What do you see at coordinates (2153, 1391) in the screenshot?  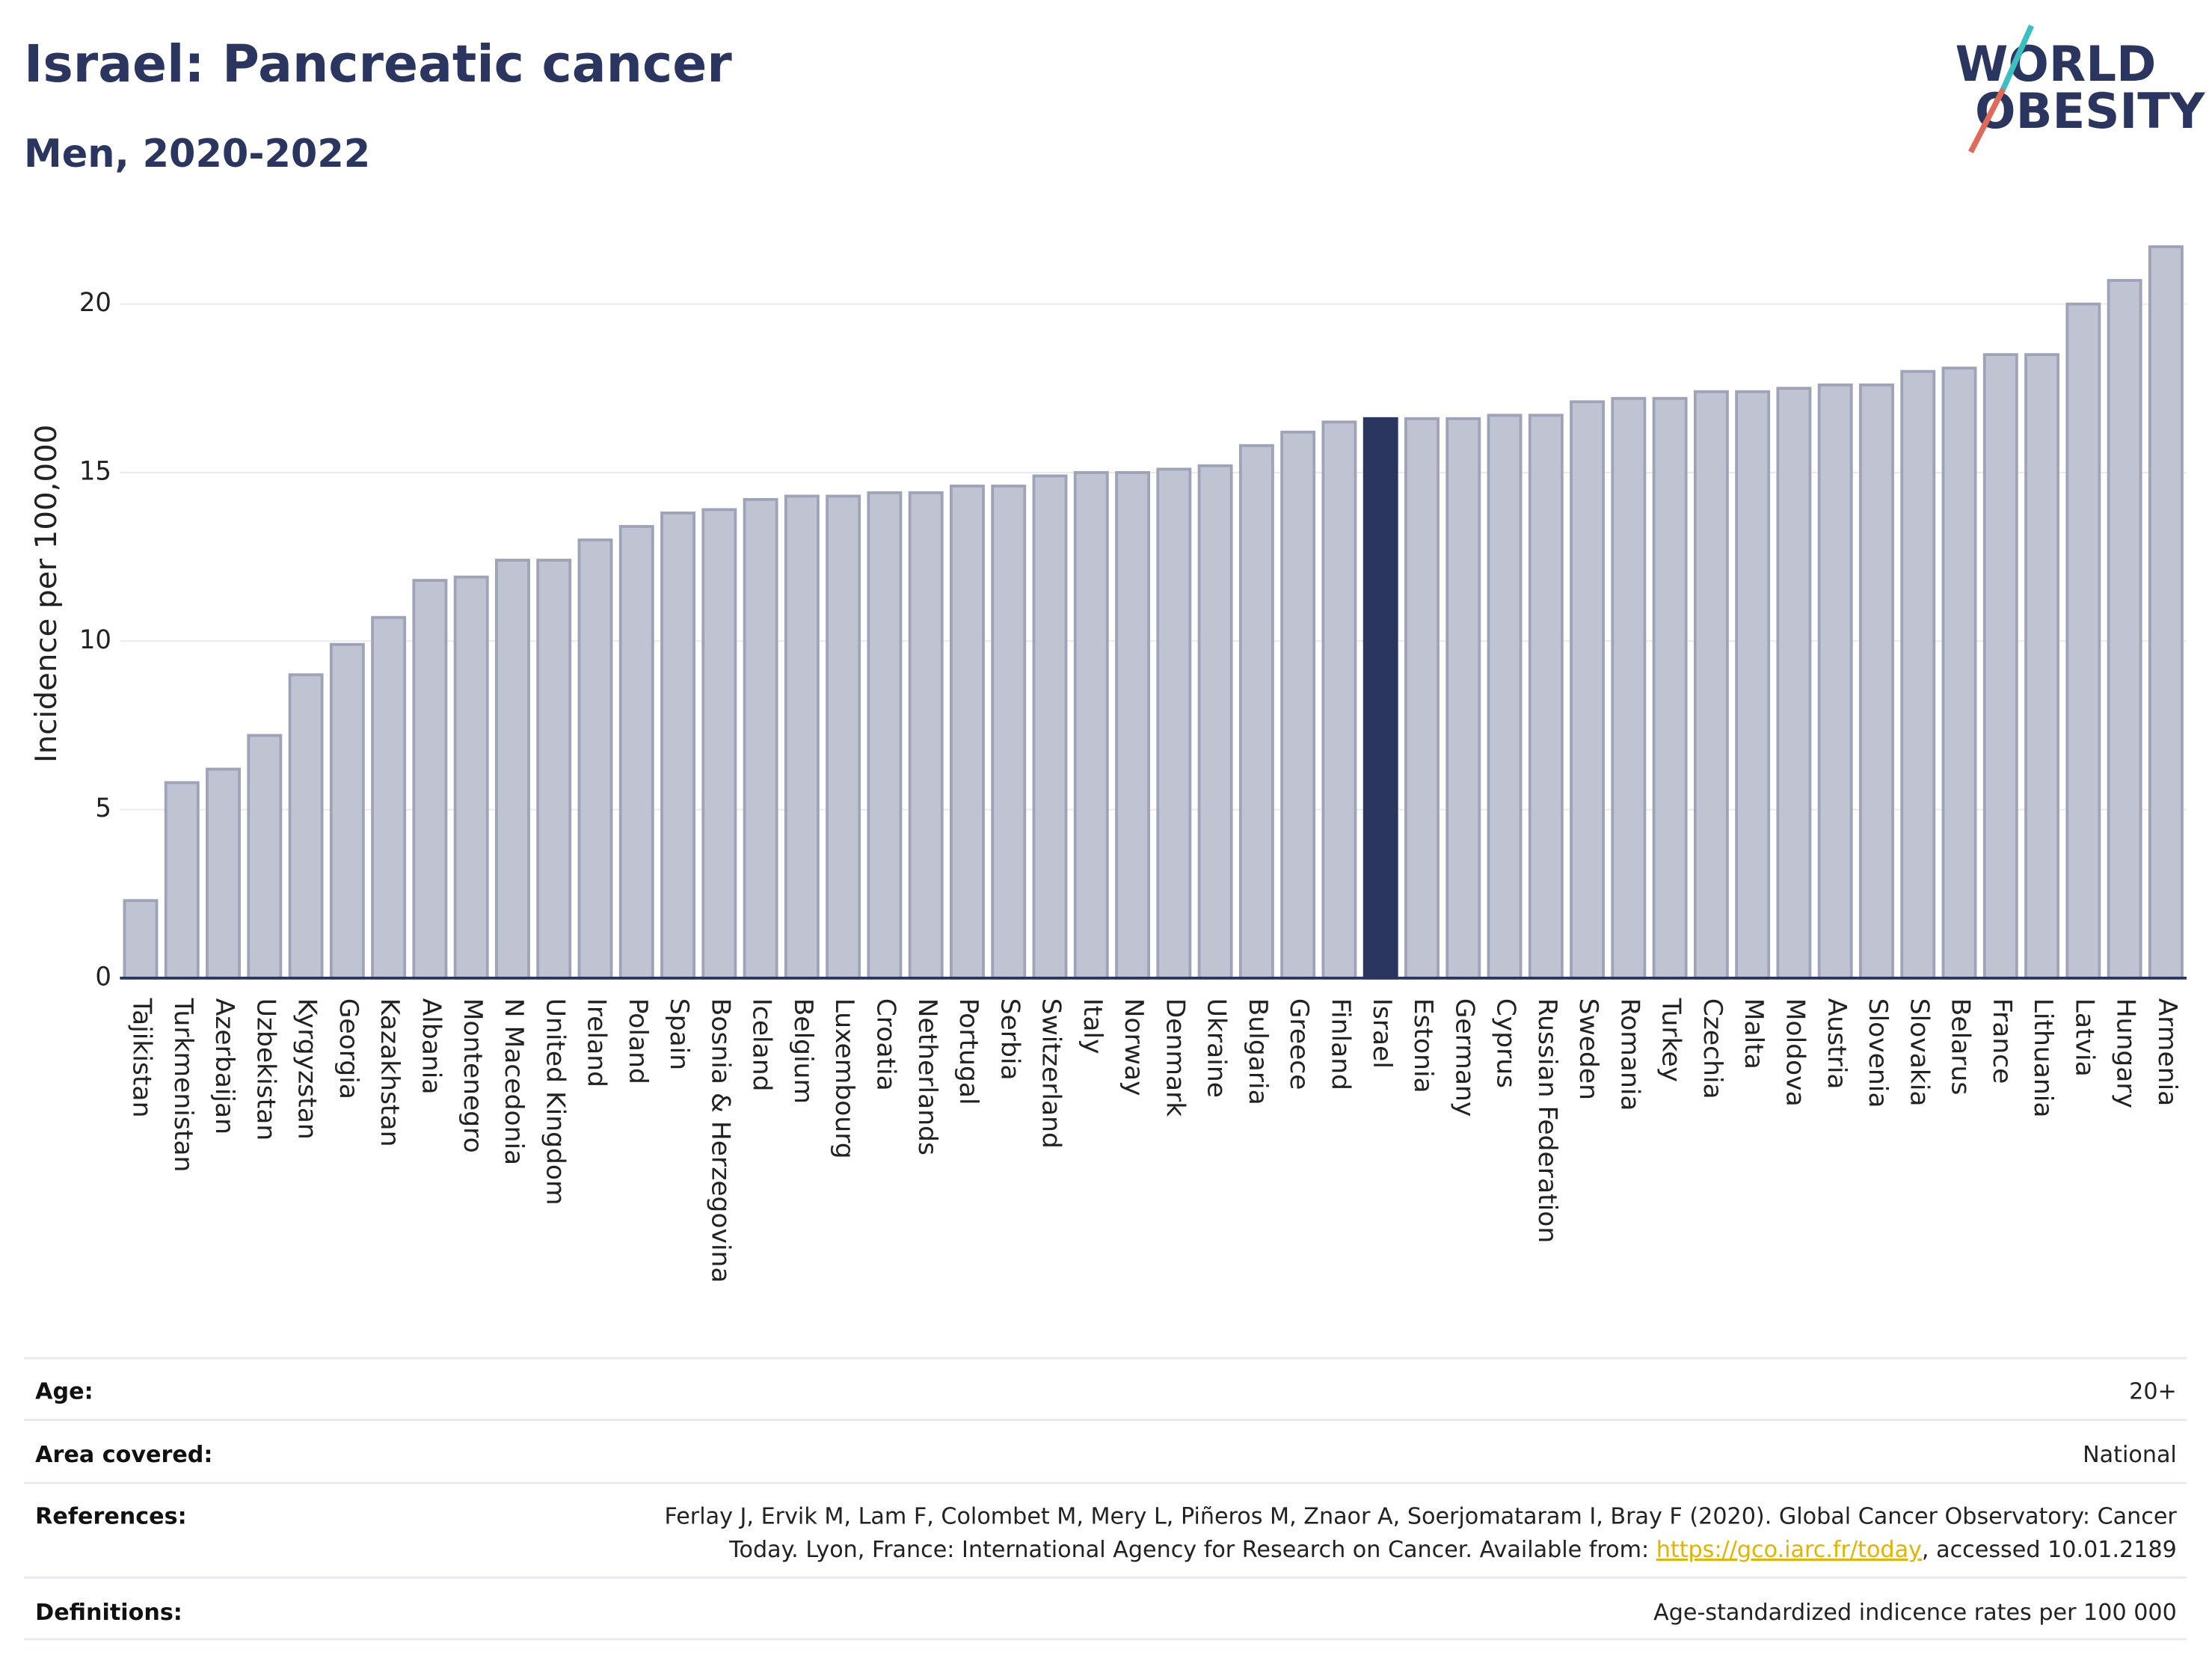 I see `footer-value: 20+` at bounding box center [2153, 1391].